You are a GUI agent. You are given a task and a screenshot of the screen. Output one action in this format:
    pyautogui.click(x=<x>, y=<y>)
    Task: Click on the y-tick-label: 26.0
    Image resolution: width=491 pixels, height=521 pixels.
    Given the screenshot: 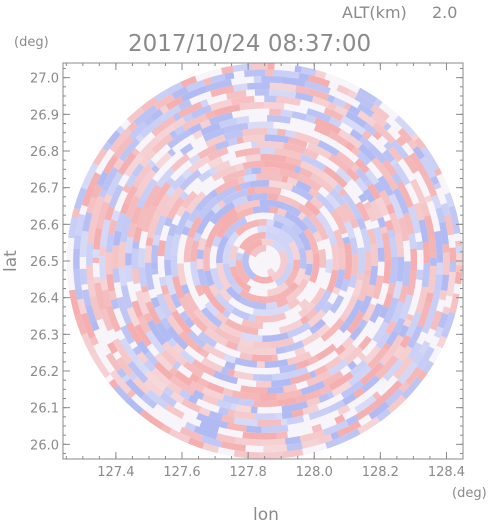 What is the action you would take?
    pyautogui.click(x=44, y=445)
    